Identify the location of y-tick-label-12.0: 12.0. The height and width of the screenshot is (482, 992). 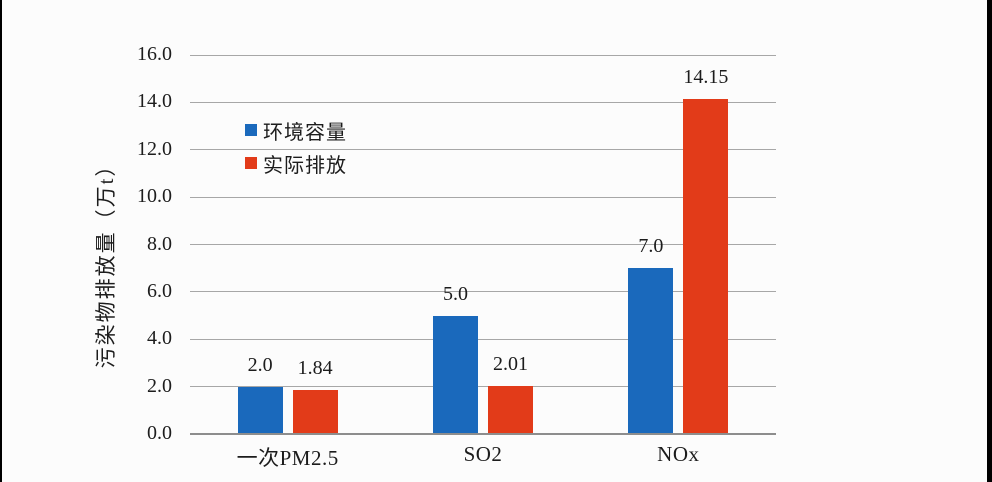
(154, 148).